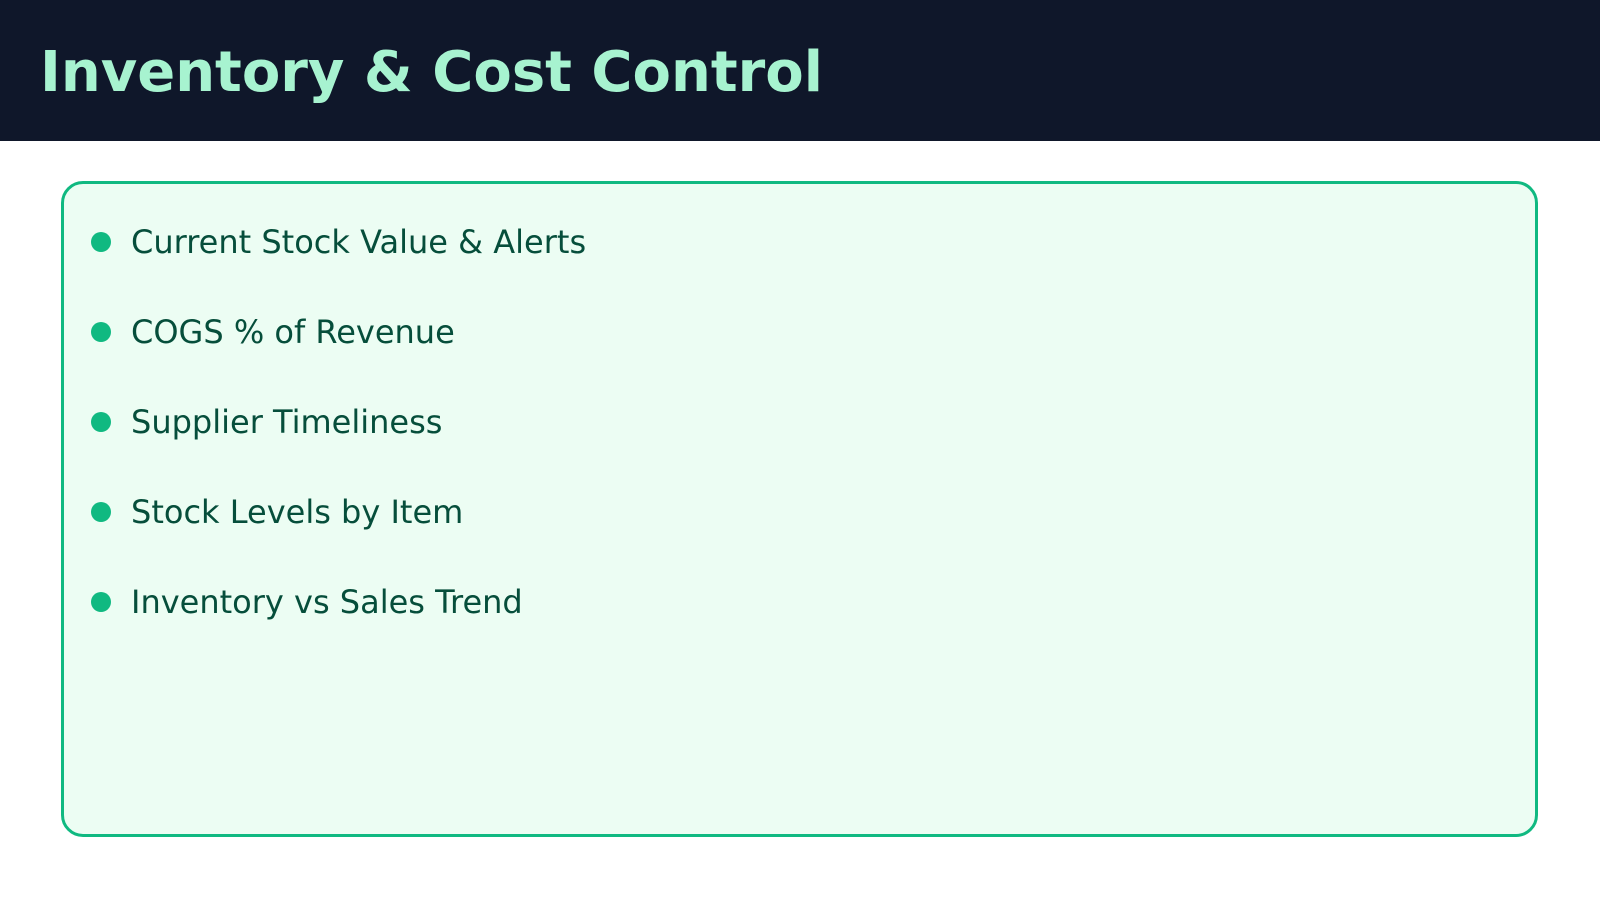  What do you see at coordinates (287, 422) in the screenshot?
I see `list-item-label: Supplier Timeliness` at bounding box center [287, 422].